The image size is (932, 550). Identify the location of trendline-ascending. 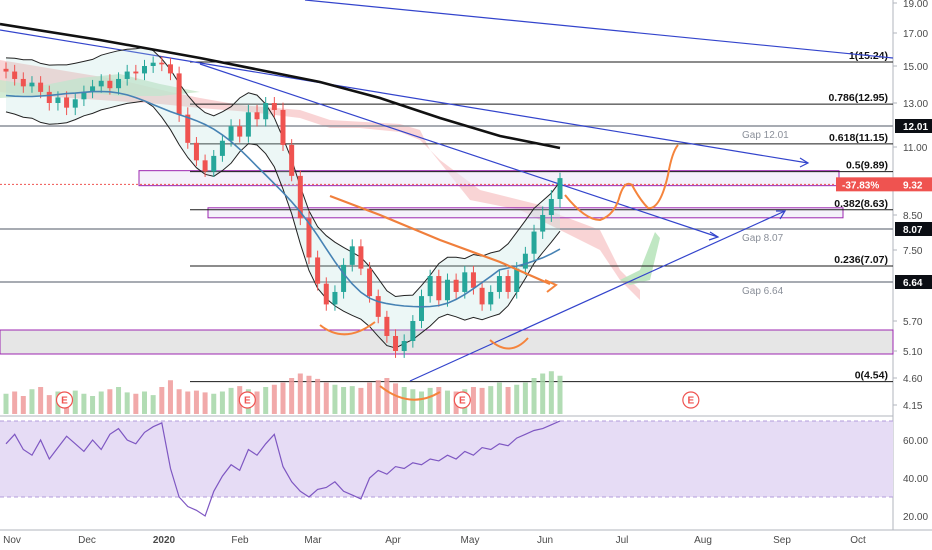
(597, 296).